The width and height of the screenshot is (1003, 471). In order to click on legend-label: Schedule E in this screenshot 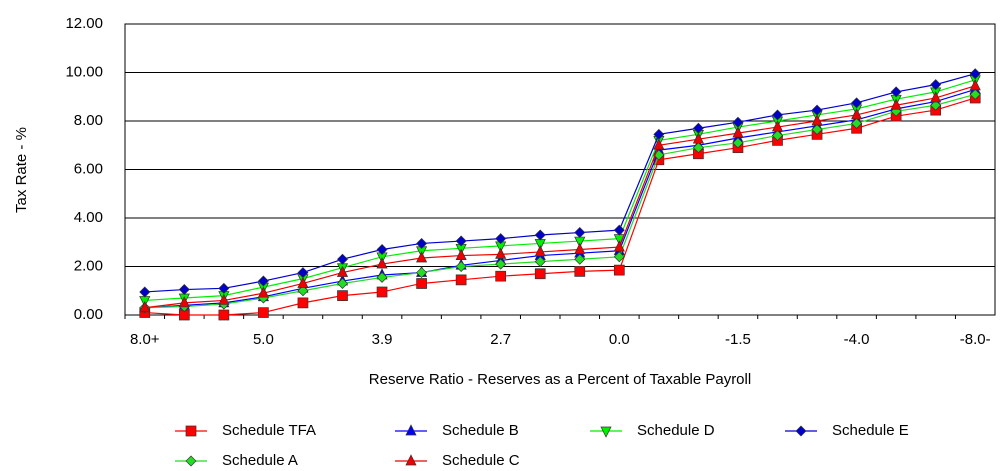, I will do `click(870, 430)`.